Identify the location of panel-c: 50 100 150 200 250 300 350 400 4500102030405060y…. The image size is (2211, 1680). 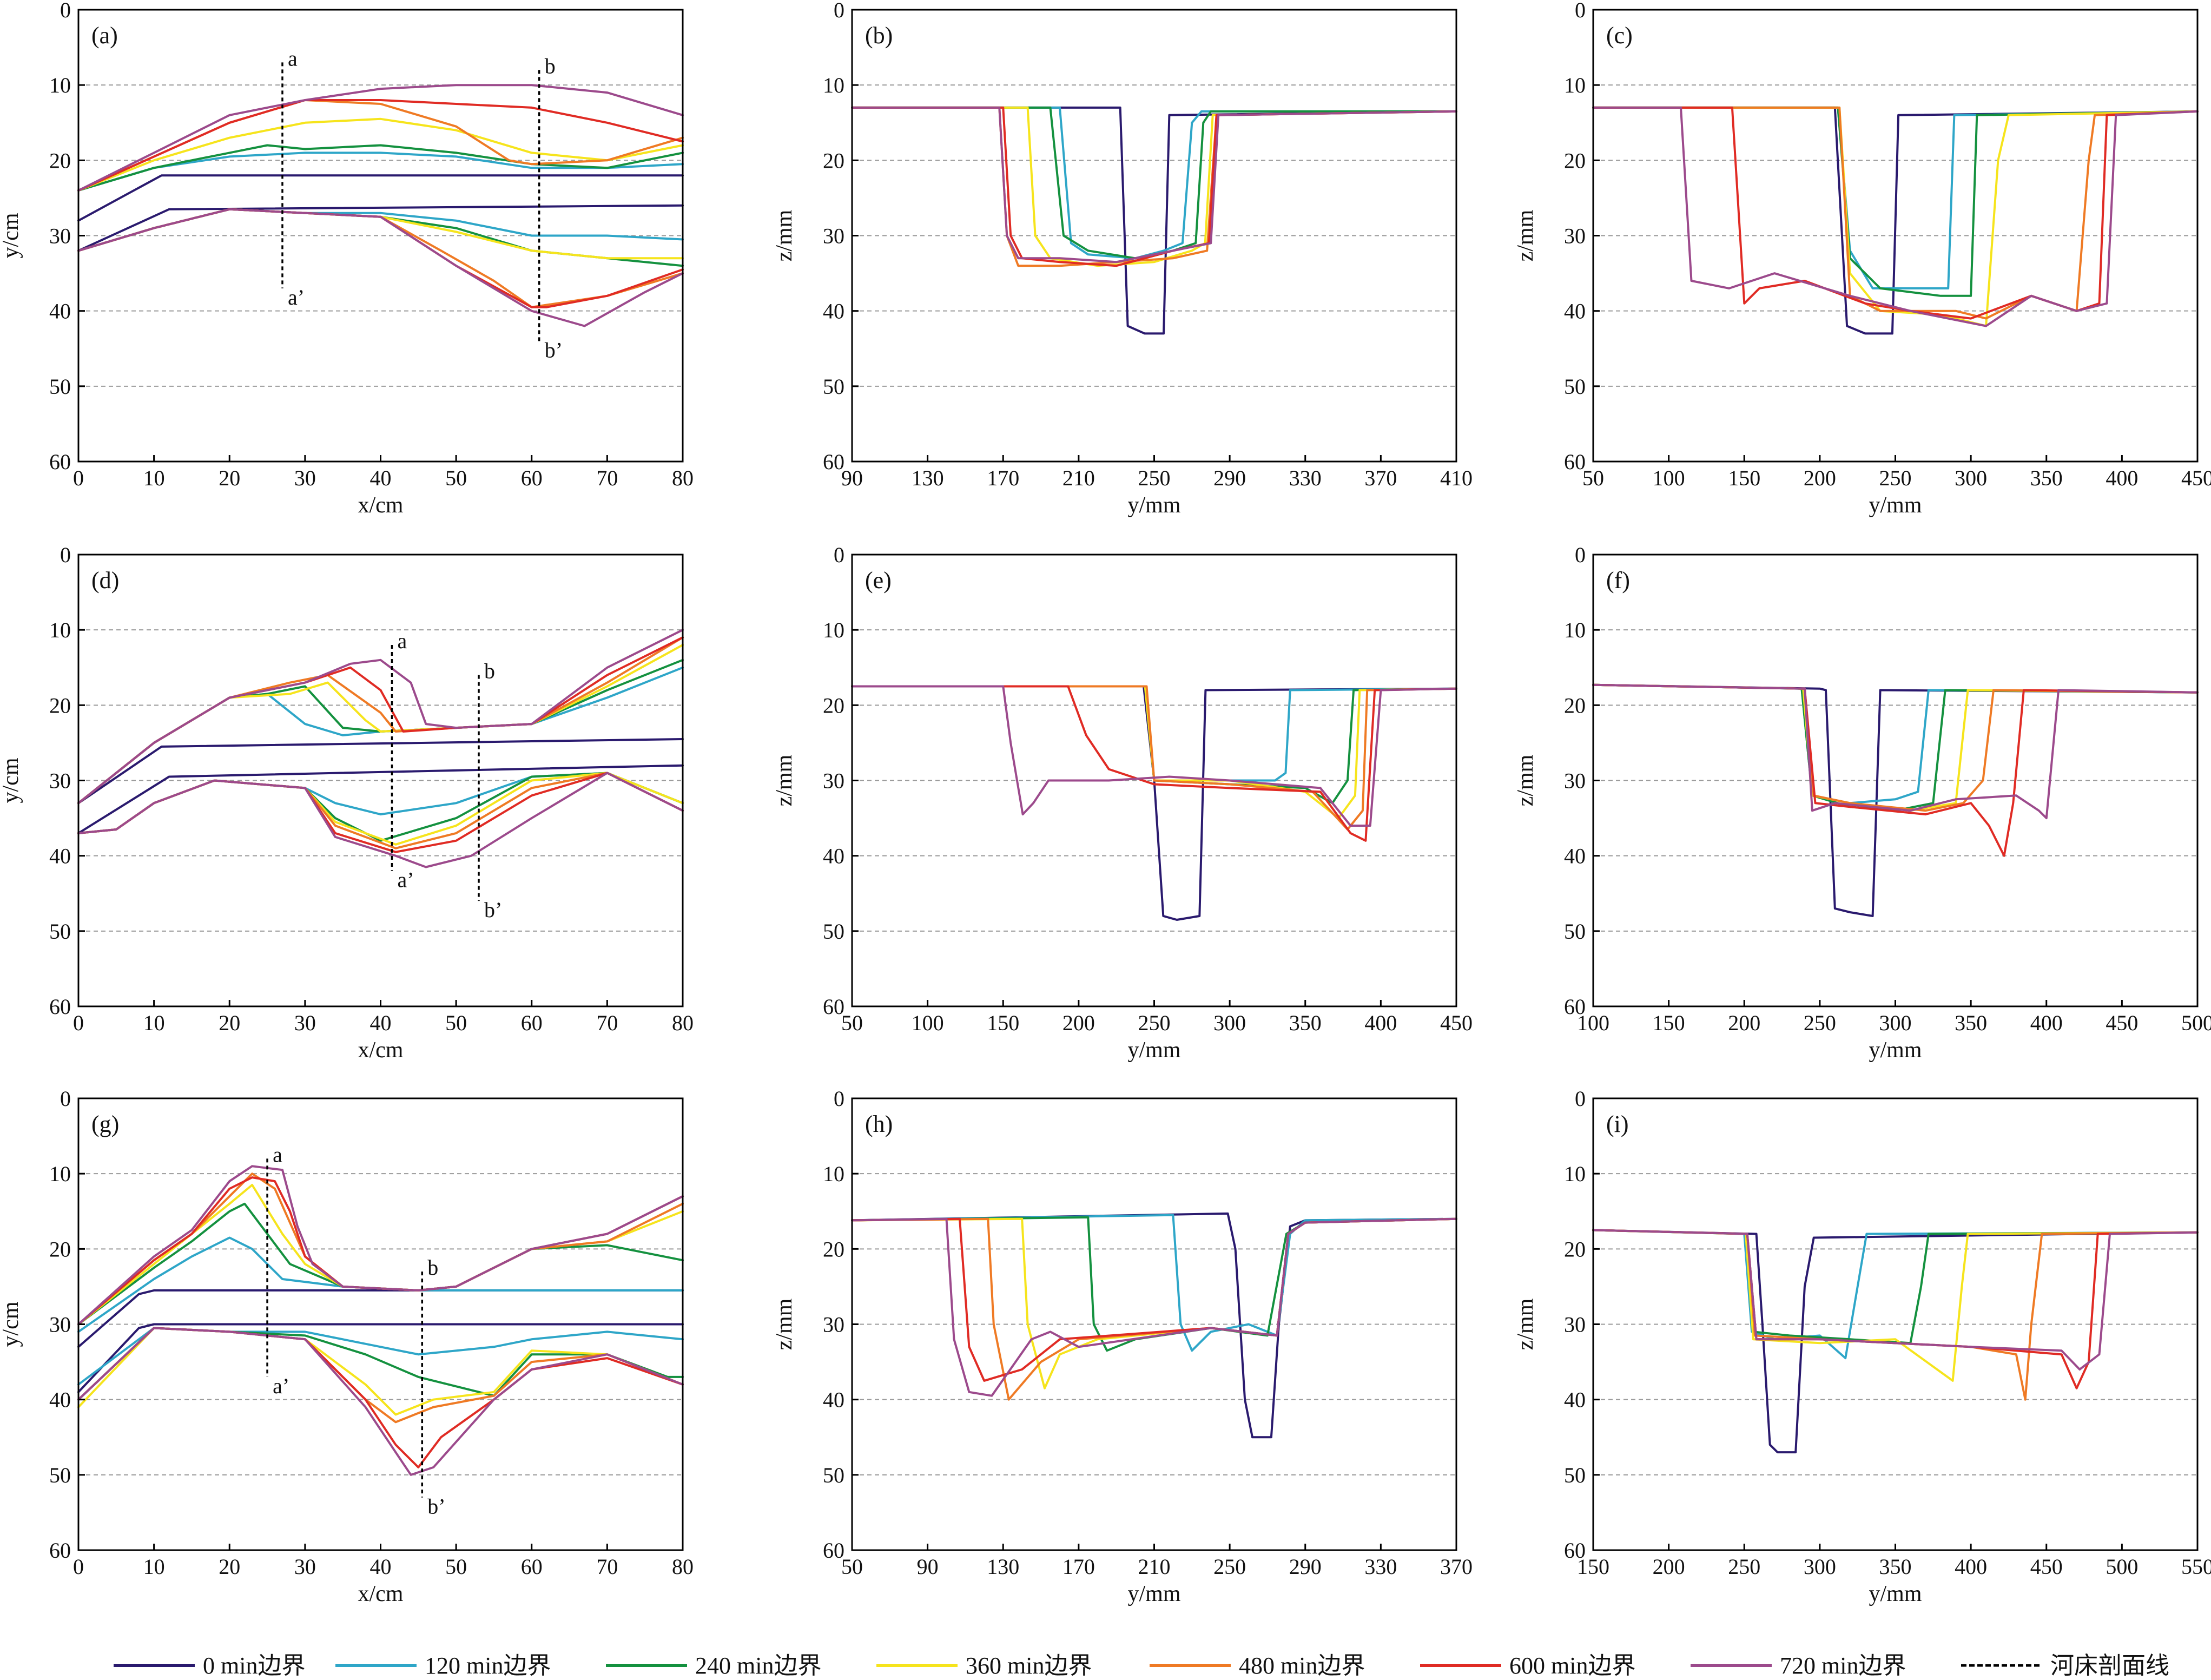
(1862, 259).